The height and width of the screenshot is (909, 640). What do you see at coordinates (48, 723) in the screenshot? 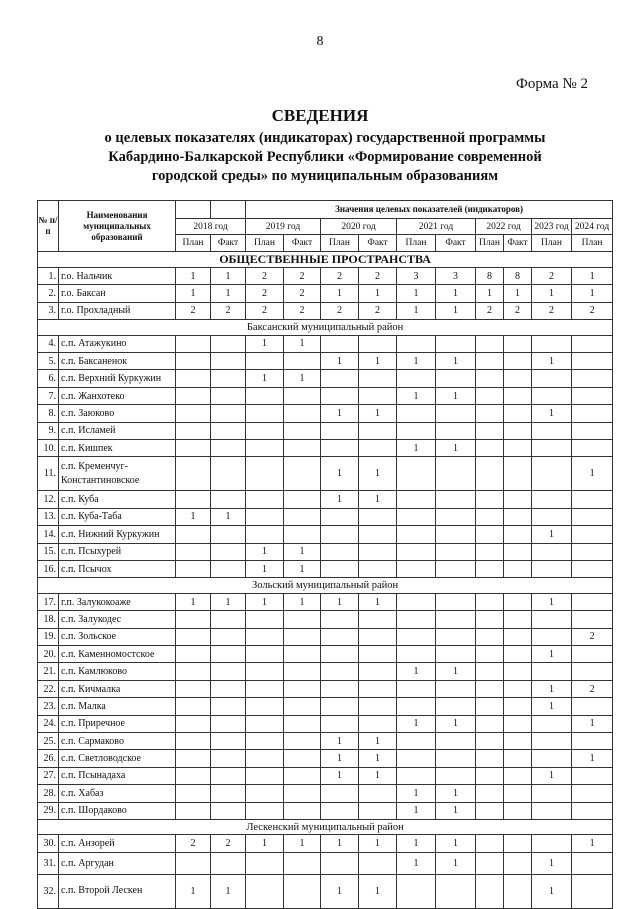
I see `row-number: 24.` at bounding box center [48, 723].